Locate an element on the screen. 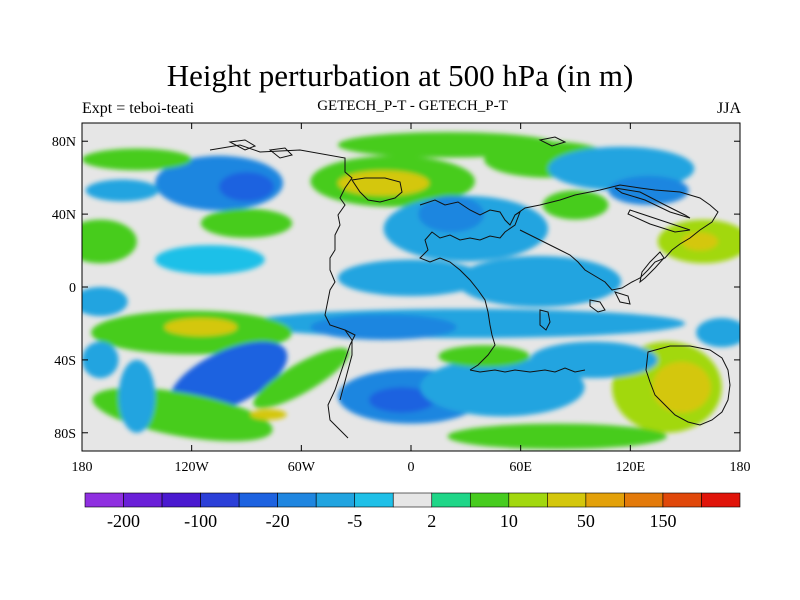 The image size is (800, 600). colorbar-label-2: -20 is located at coordinates (278, 521).